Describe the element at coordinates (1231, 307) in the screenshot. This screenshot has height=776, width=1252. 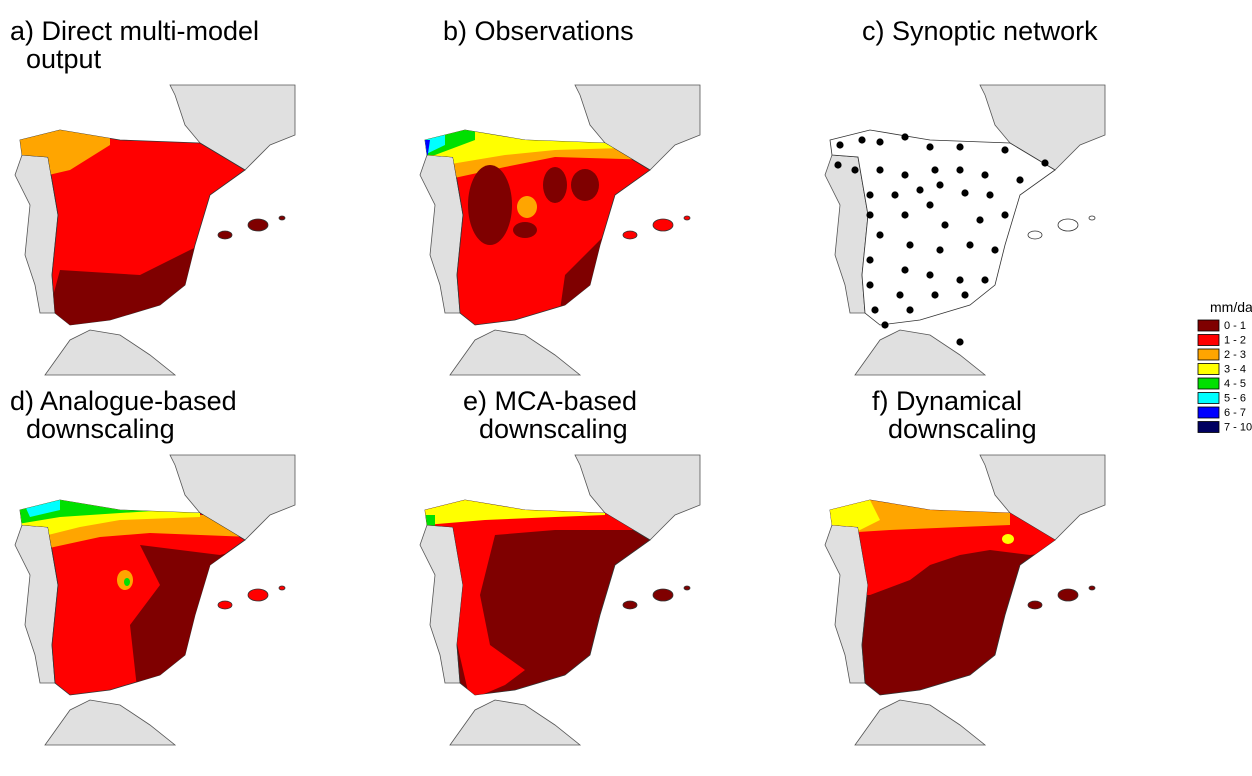
I see `legend-title: mm/day` at that location.